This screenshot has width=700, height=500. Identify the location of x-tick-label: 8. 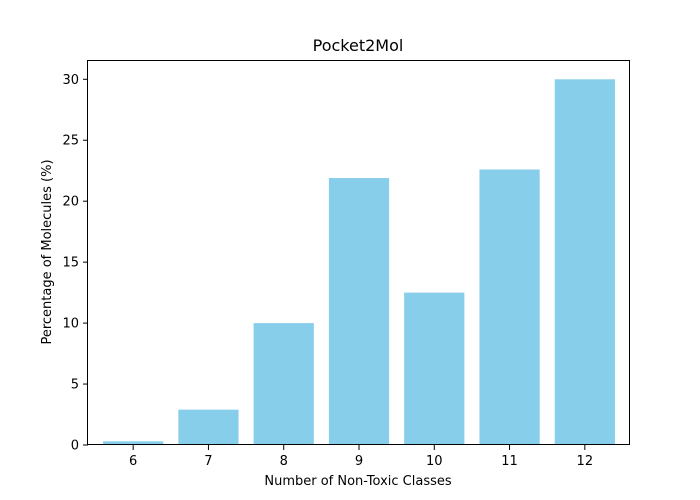
(284, 461).